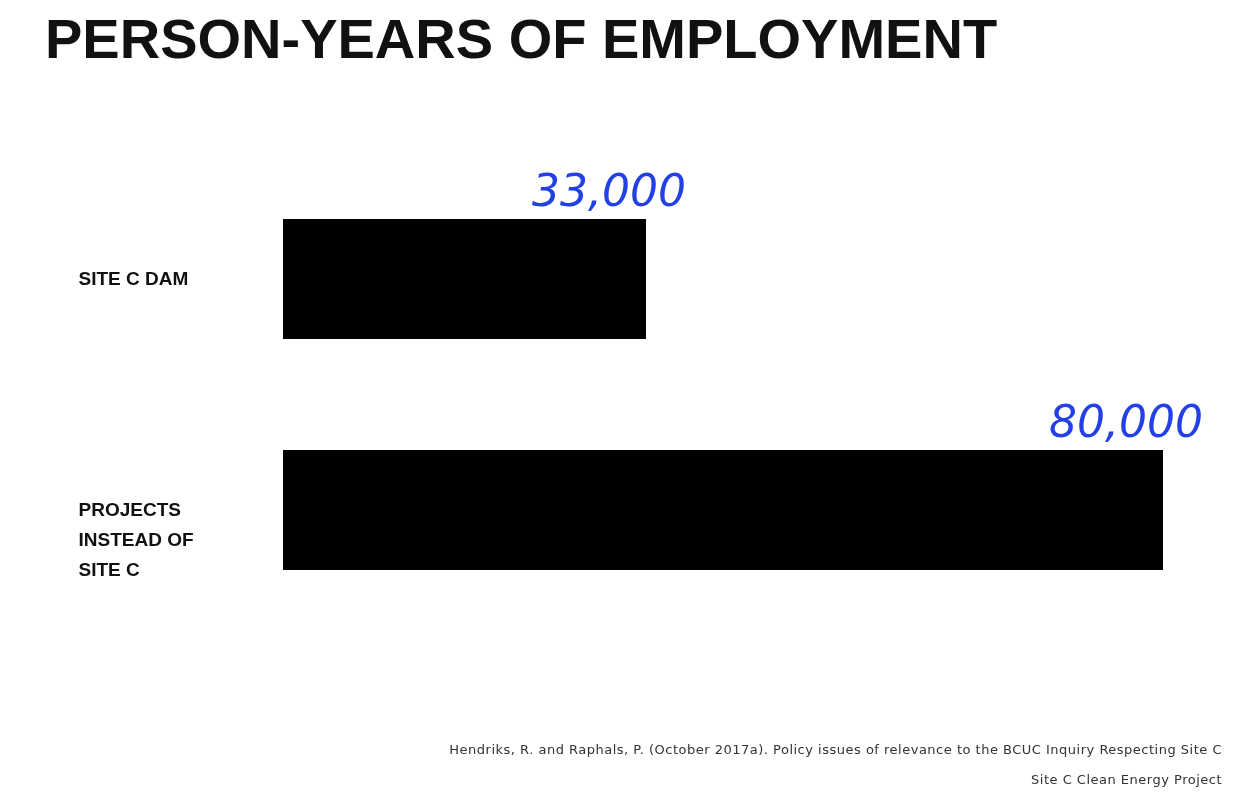 Image resolution: width=1252 pixels, height=796 pixels. What do you see at coordinates (136, 539) in the screenshot?
I see `y-tick-label: PROJECTS INSTEAD OF SITE C` at bounding box center [136, 539].